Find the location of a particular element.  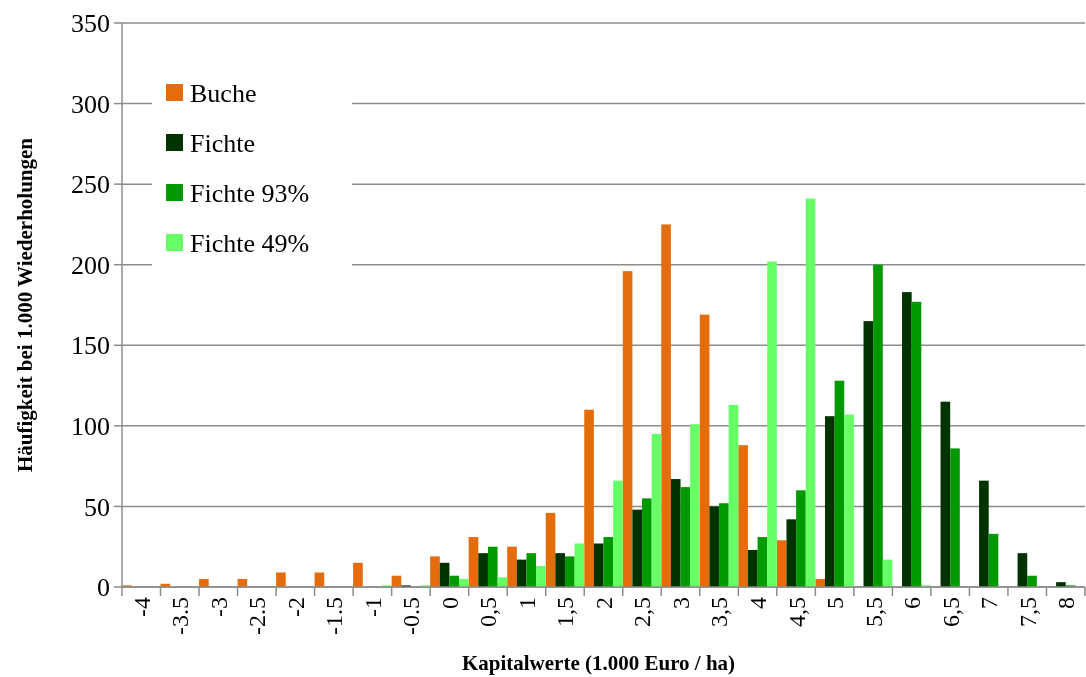

legend-label: Fichte 93% is located at coordinates (250, 194).